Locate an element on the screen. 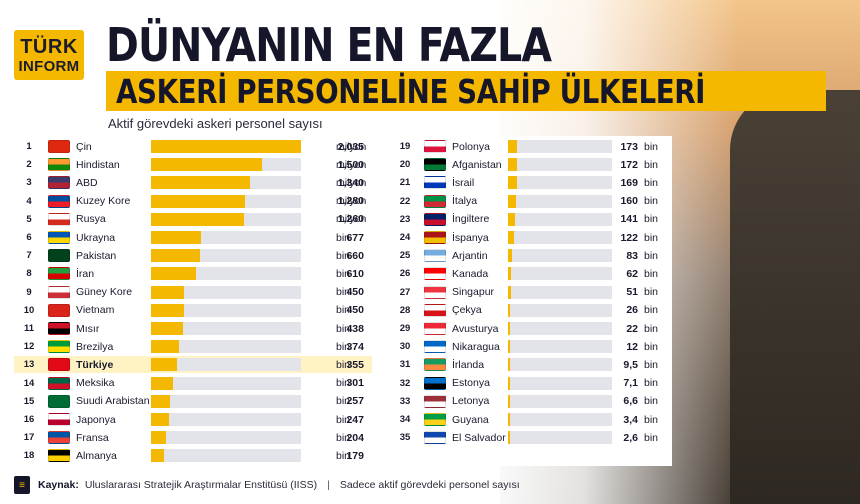 The height and width of the screenshot is (504, 860). value-label: 6,6 is located at coordinates (630, 401).